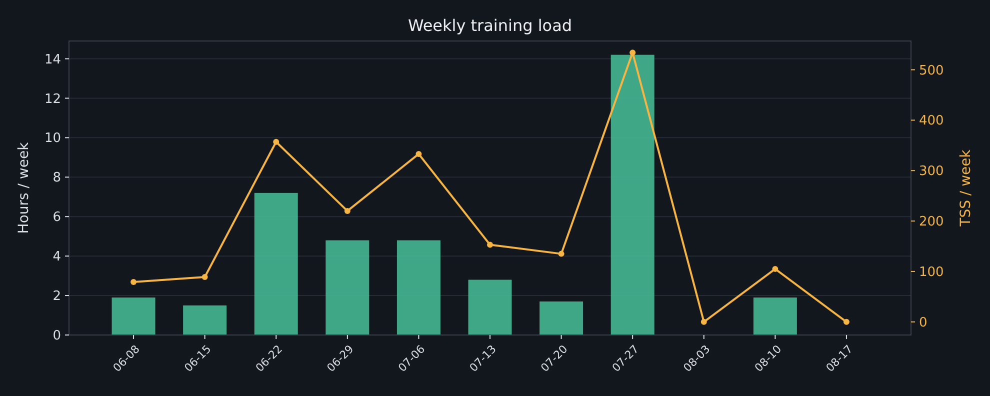  I want to click on y-tick-label: 10, so click(52, 138).